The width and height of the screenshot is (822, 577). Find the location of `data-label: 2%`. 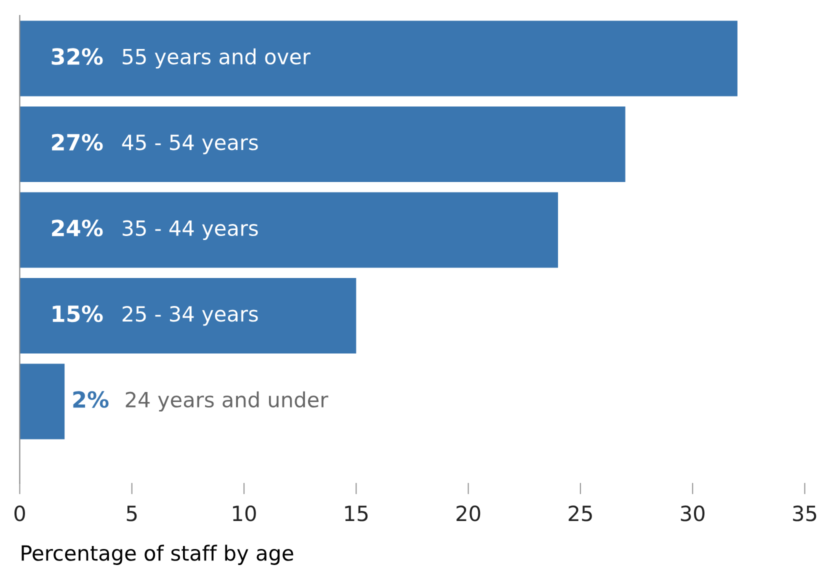

data-label: 2% is located at coordinates (91, 399).